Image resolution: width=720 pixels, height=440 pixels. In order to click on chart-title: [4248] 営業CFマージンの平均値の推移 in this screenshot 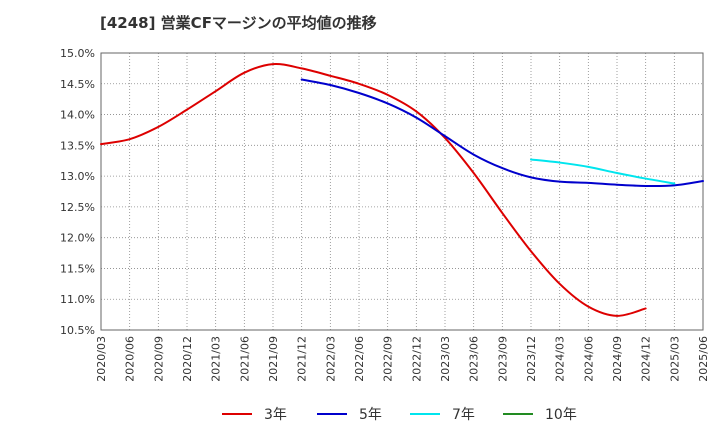, I will do `click(238, 23)`.